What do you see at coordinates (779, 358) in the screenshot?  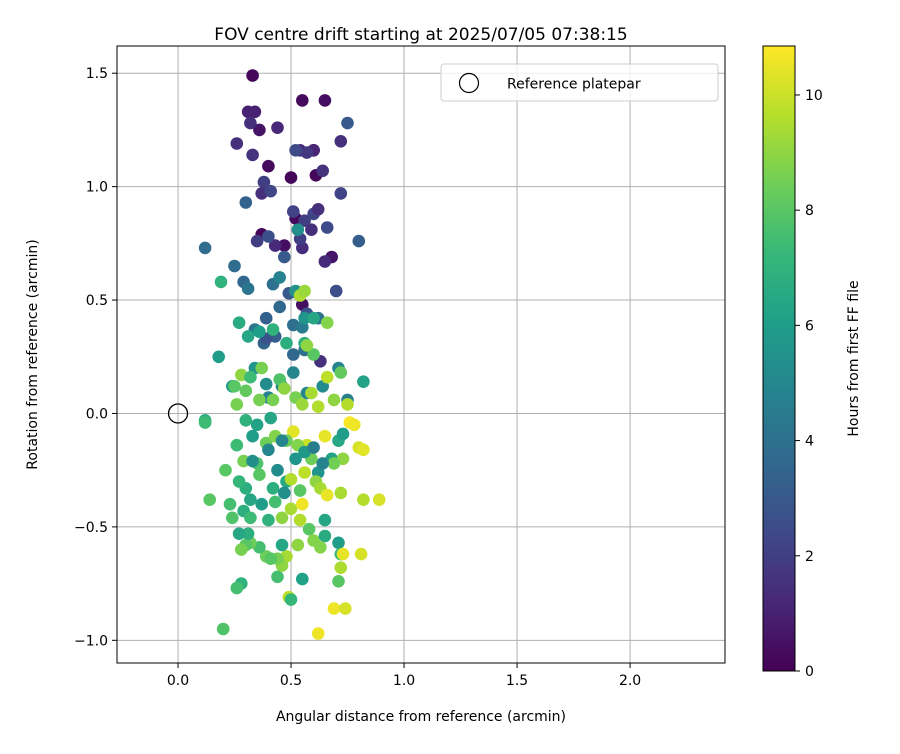 I see `colorbar-gradient` at bounding box center [779, 358].